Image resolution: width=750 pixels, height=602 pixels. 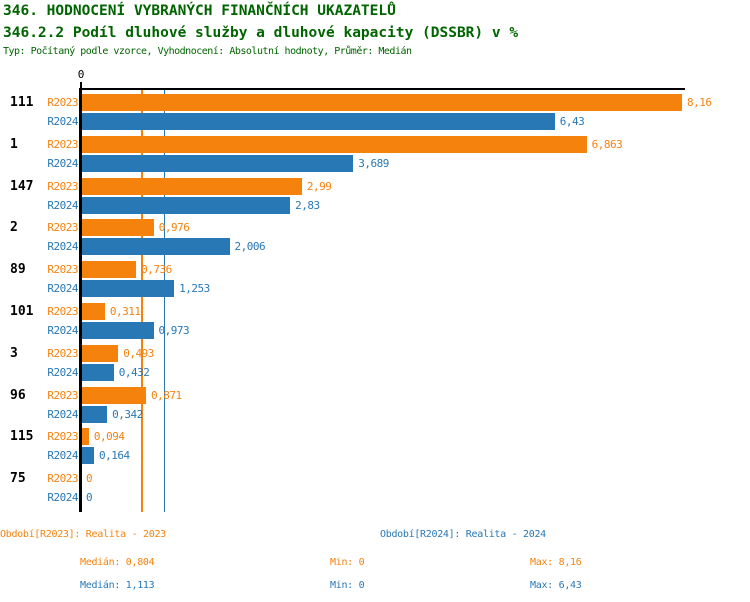 What do you see at coordinates (556, 585) in the screenshot?
I see `stat-max-r2024: Max: 6,43` at bounding box center [556, 585].